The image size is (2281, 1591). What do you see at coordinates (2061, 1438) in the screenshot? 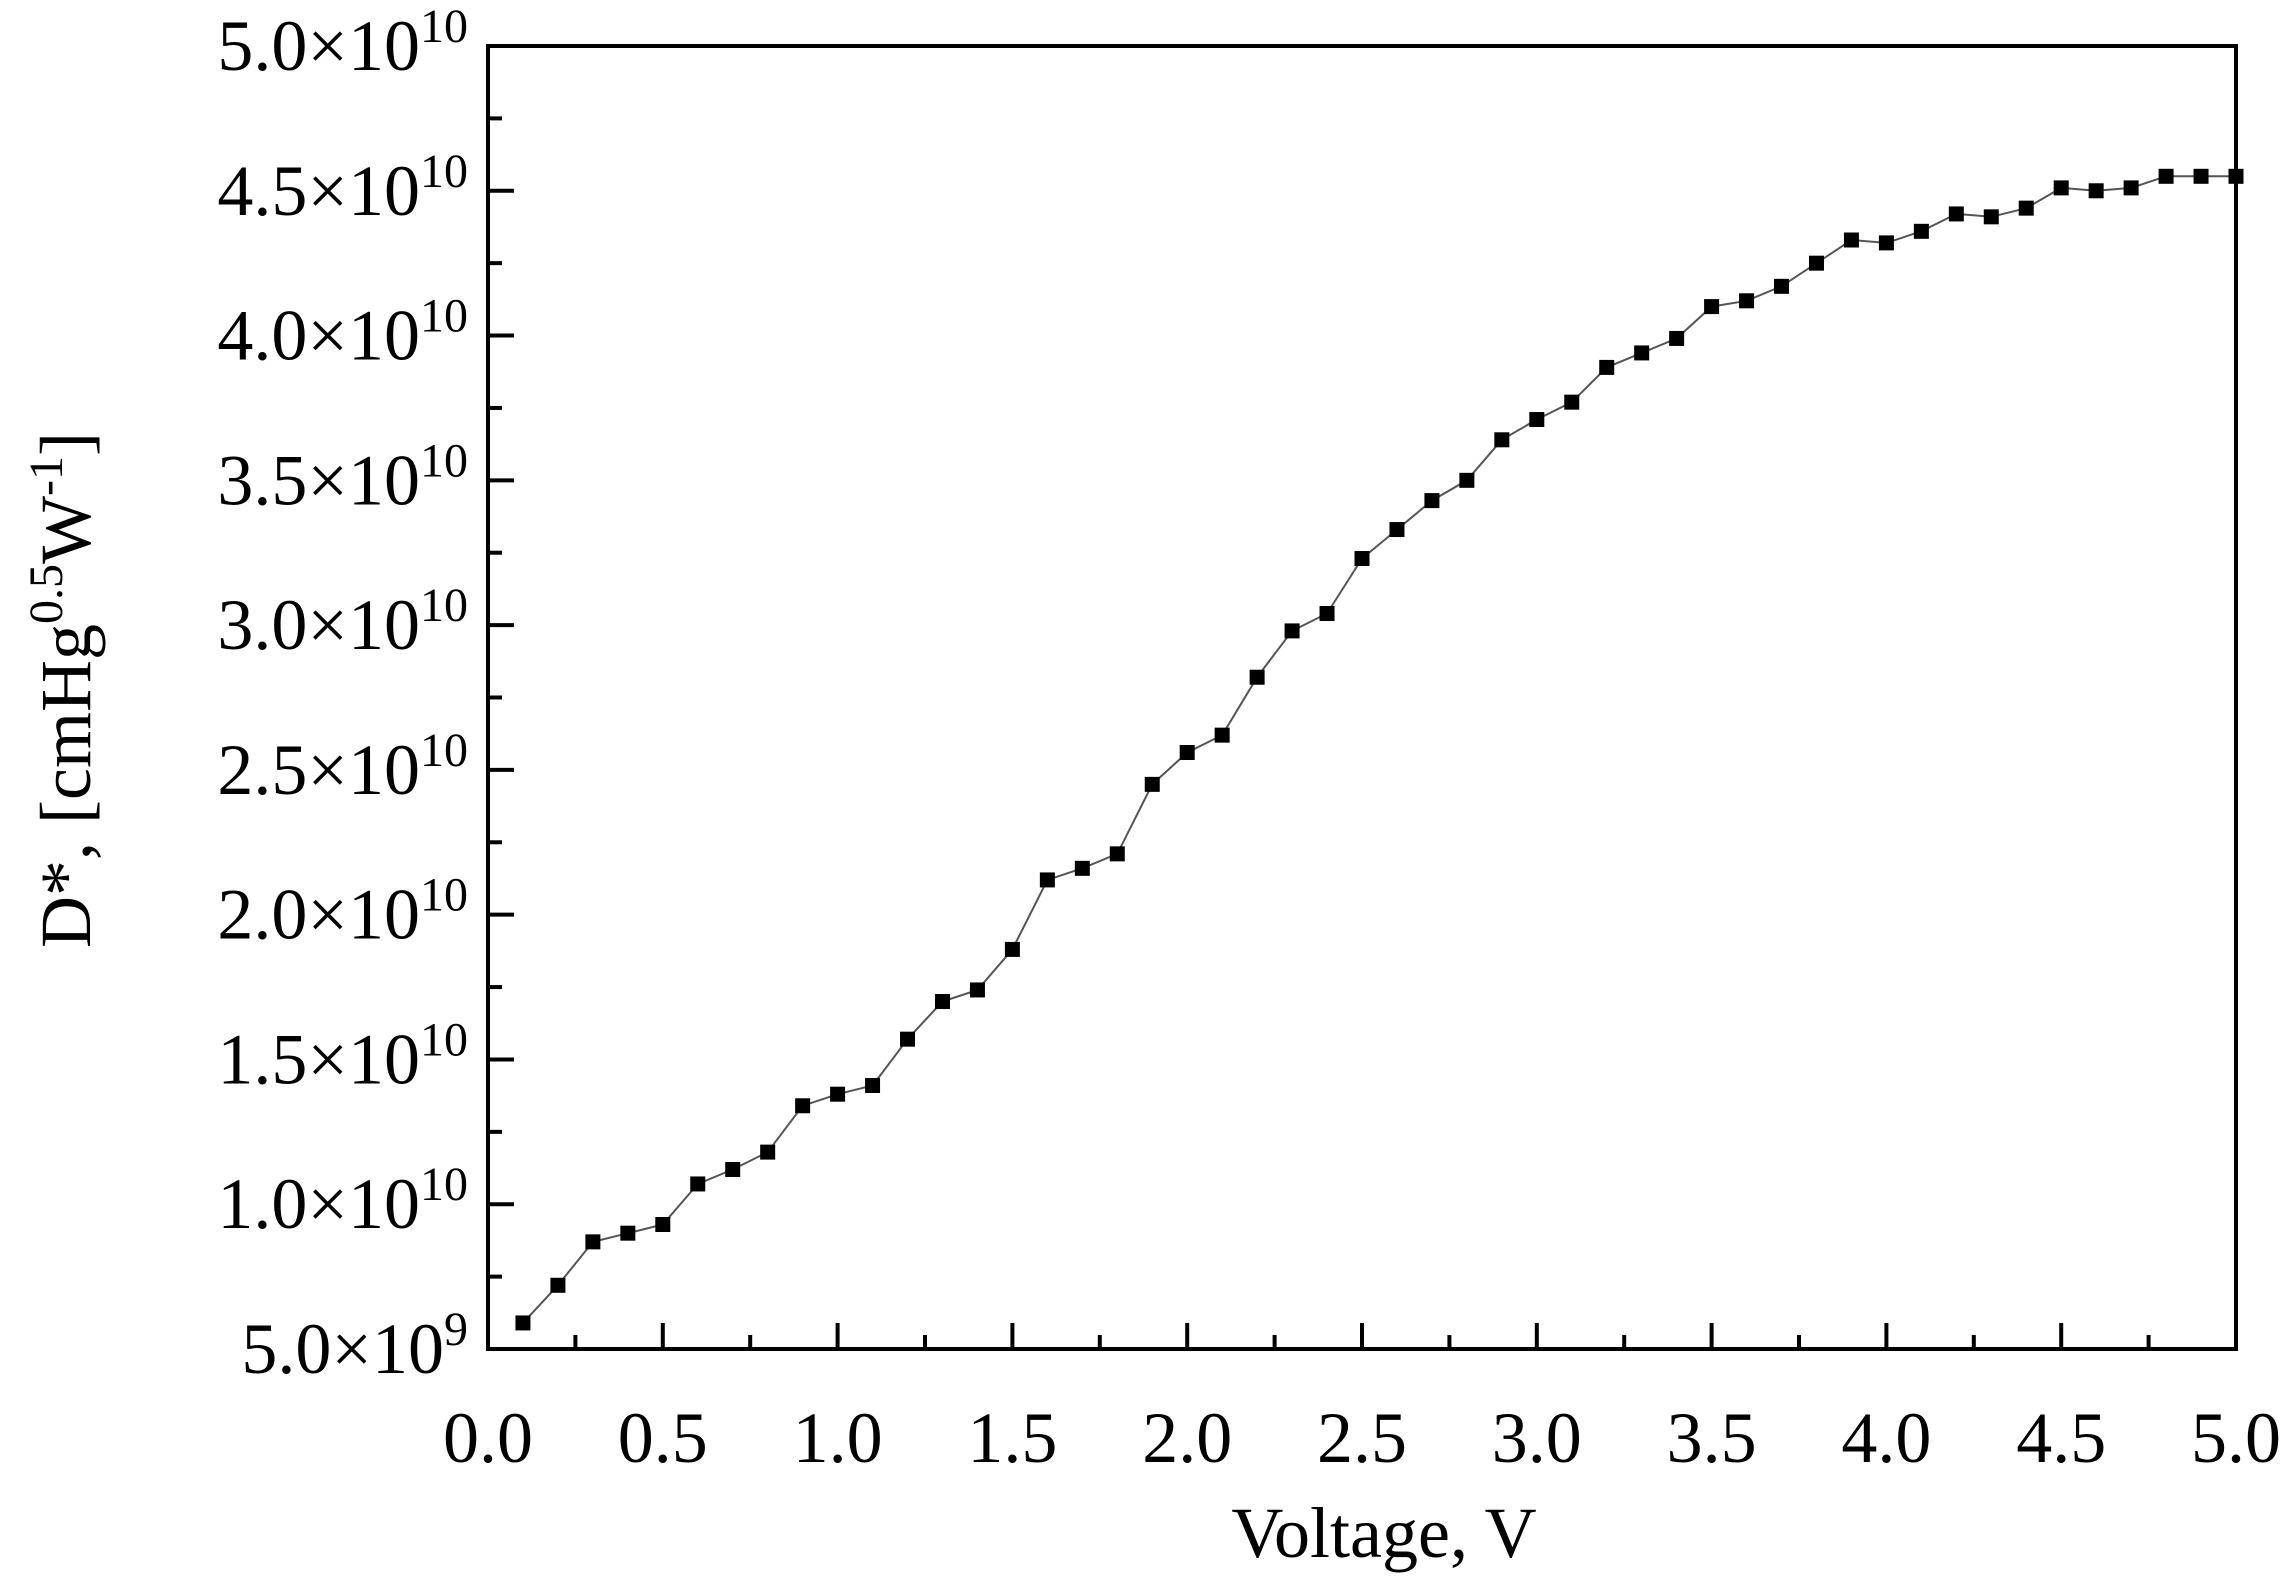
I see `x-tick-label: 4.5` at bounding box center [2061, 1438].